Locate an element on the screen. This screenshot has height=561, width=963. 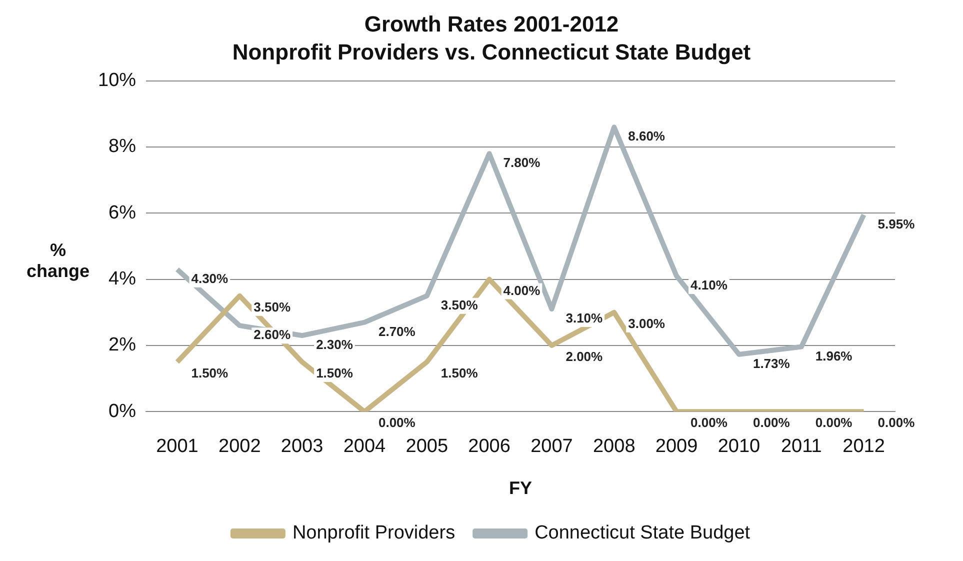
x-tick-label: 2010 is located at coordinates (739, 447).